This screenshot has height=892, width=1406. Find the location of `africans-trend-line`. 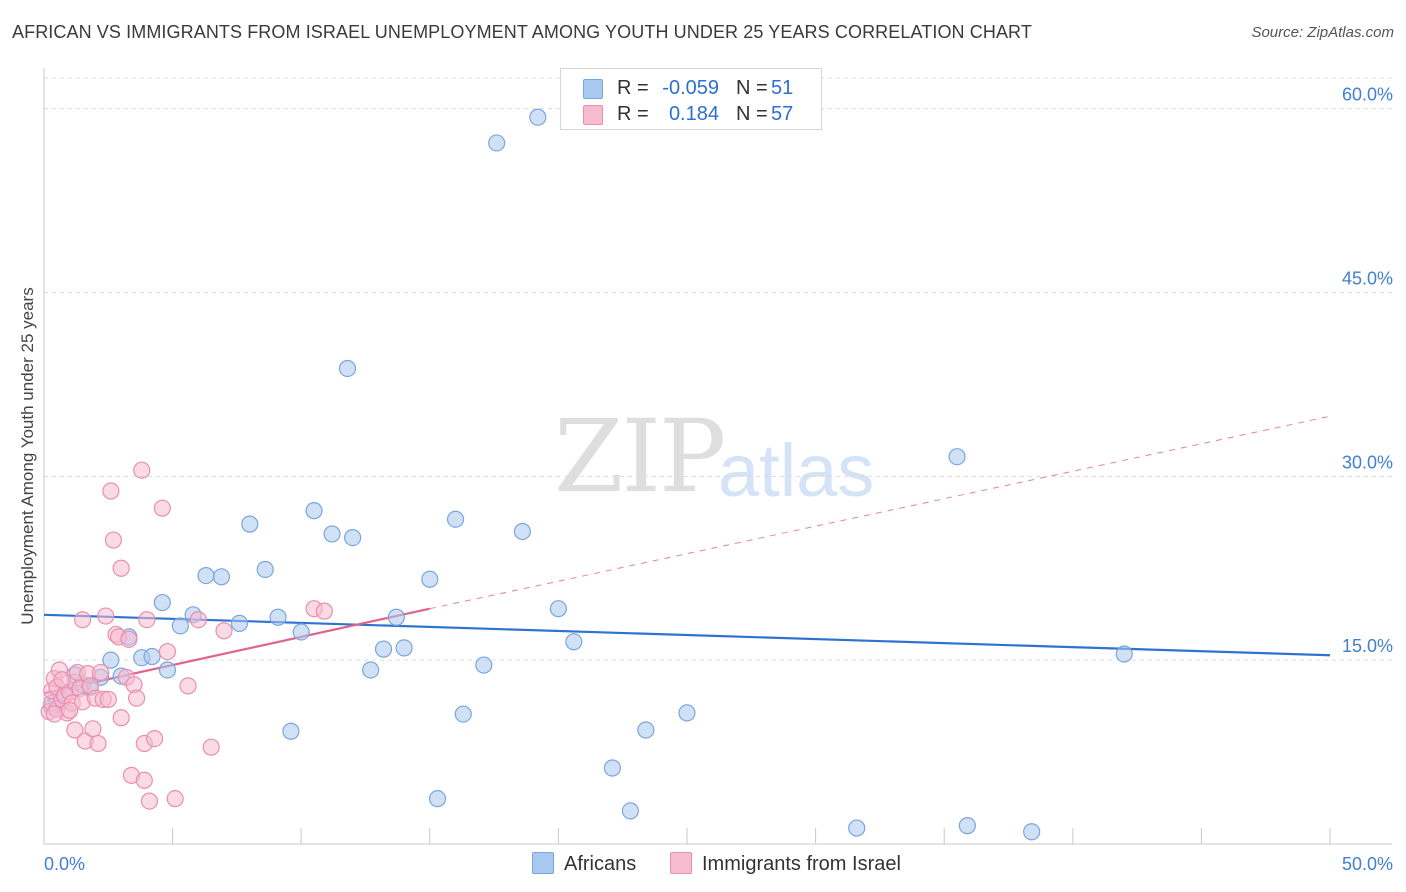

africans-trend-line is located at coordinates (687, 635).